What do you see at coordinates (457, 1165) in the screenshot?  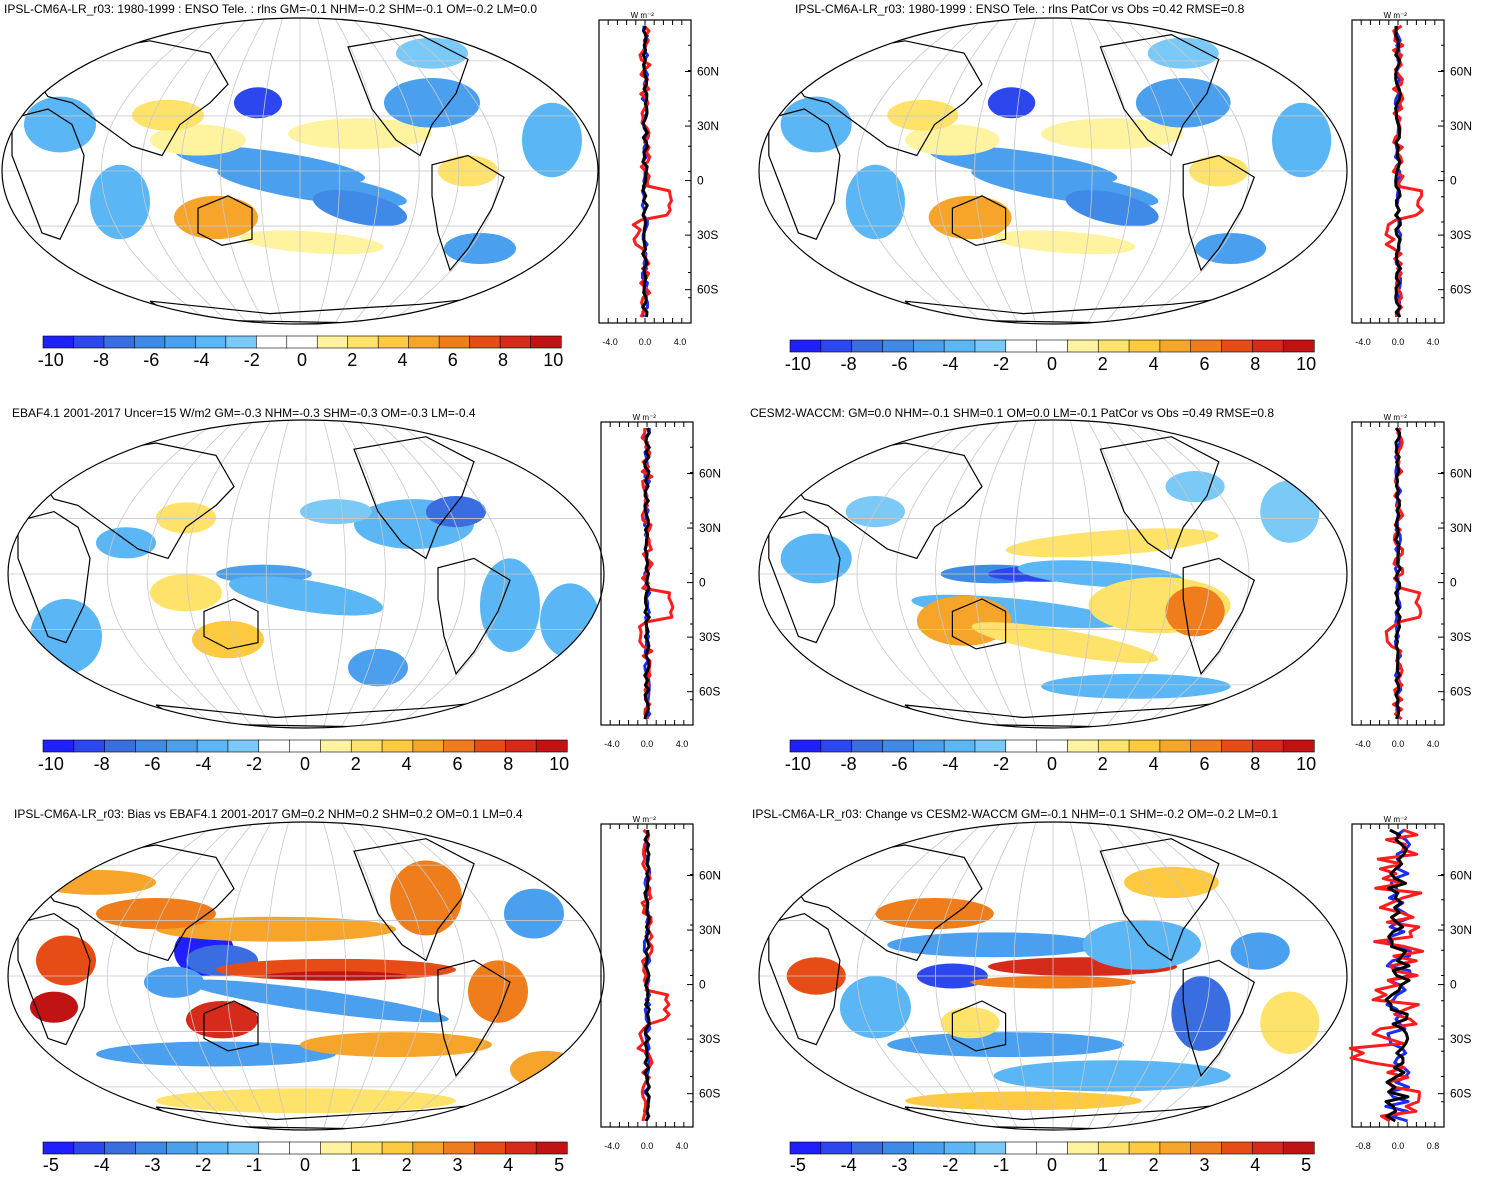 I see `colorbar-tick-label: 3` at bounding box center [457, 1165].